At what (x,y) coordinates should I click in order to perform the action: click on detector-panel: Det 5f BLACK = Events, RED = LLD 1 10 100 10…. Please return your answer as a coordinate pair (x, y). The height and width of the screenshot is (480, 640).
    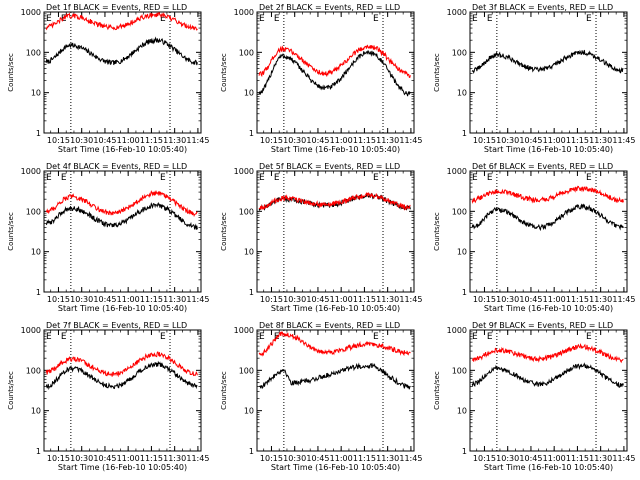
    Looking at the image, I should click on (321, 237).